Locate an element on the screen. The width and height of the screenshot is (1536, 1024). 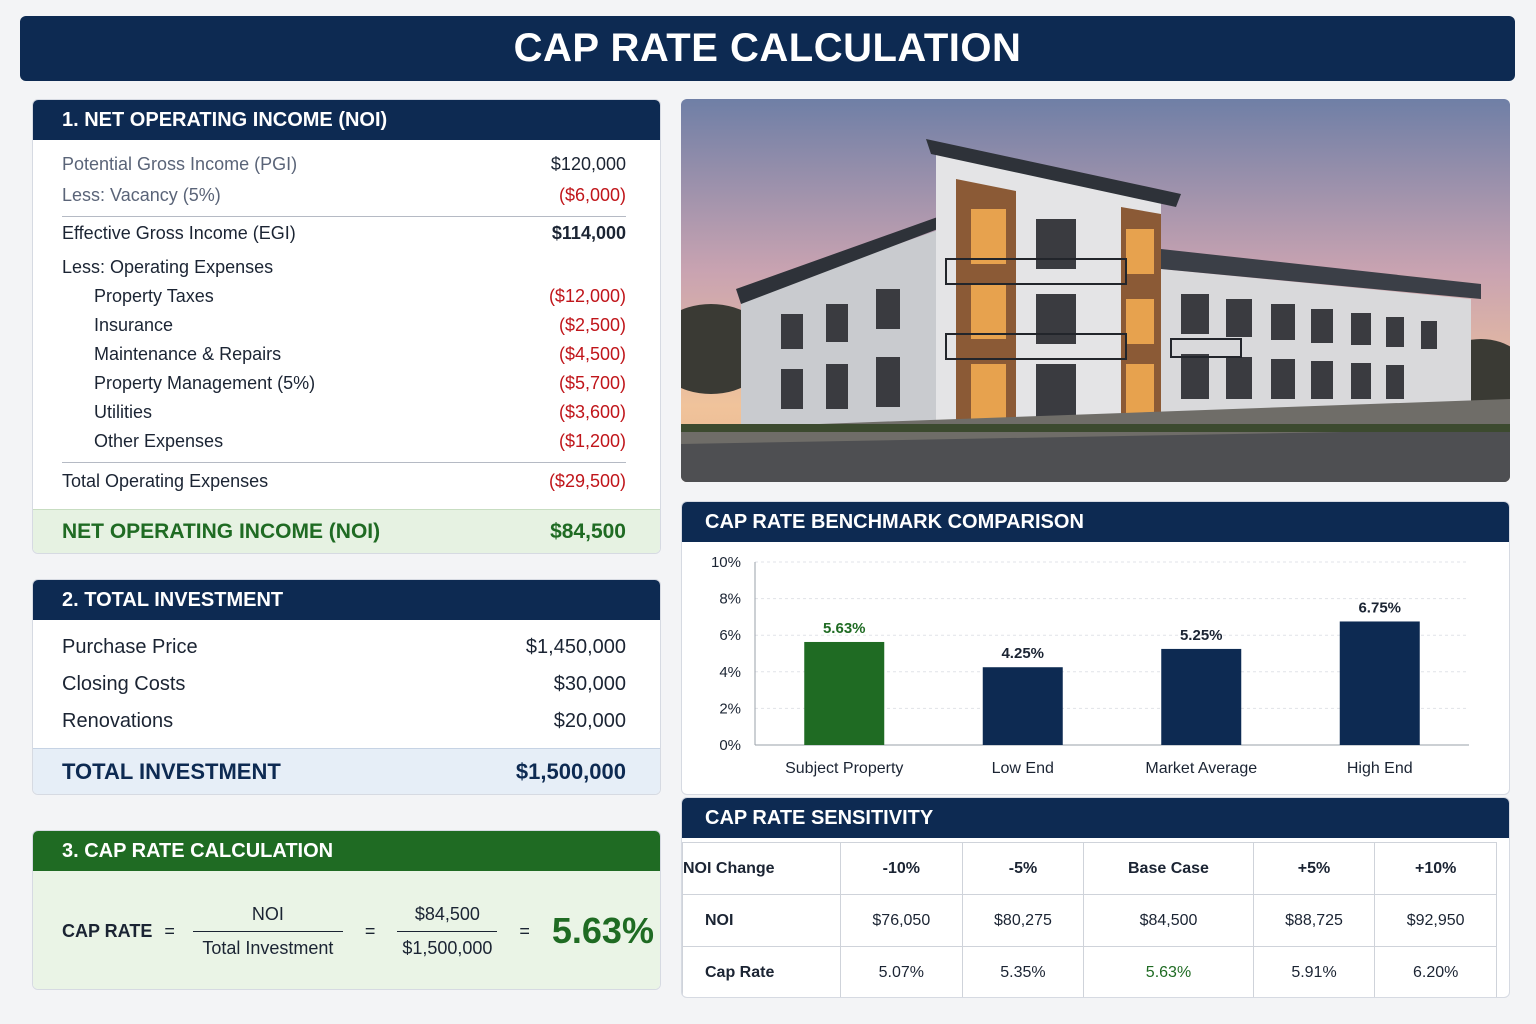
fraction-denominator: $1,500,000 is located at coordinates (447, 947).